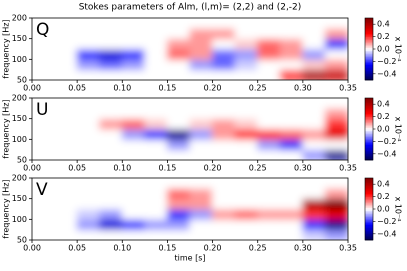  Describe the element at coordinates (383, 49) in the screenshot. I see `colorbar-tick-label: 0.0` at that location.